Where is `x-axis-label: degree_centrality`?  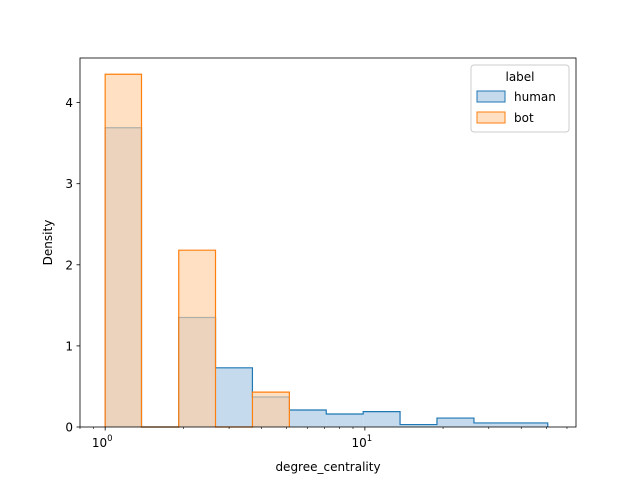
x-axis-label: degree_centrality is located at coordinates (327, 467).